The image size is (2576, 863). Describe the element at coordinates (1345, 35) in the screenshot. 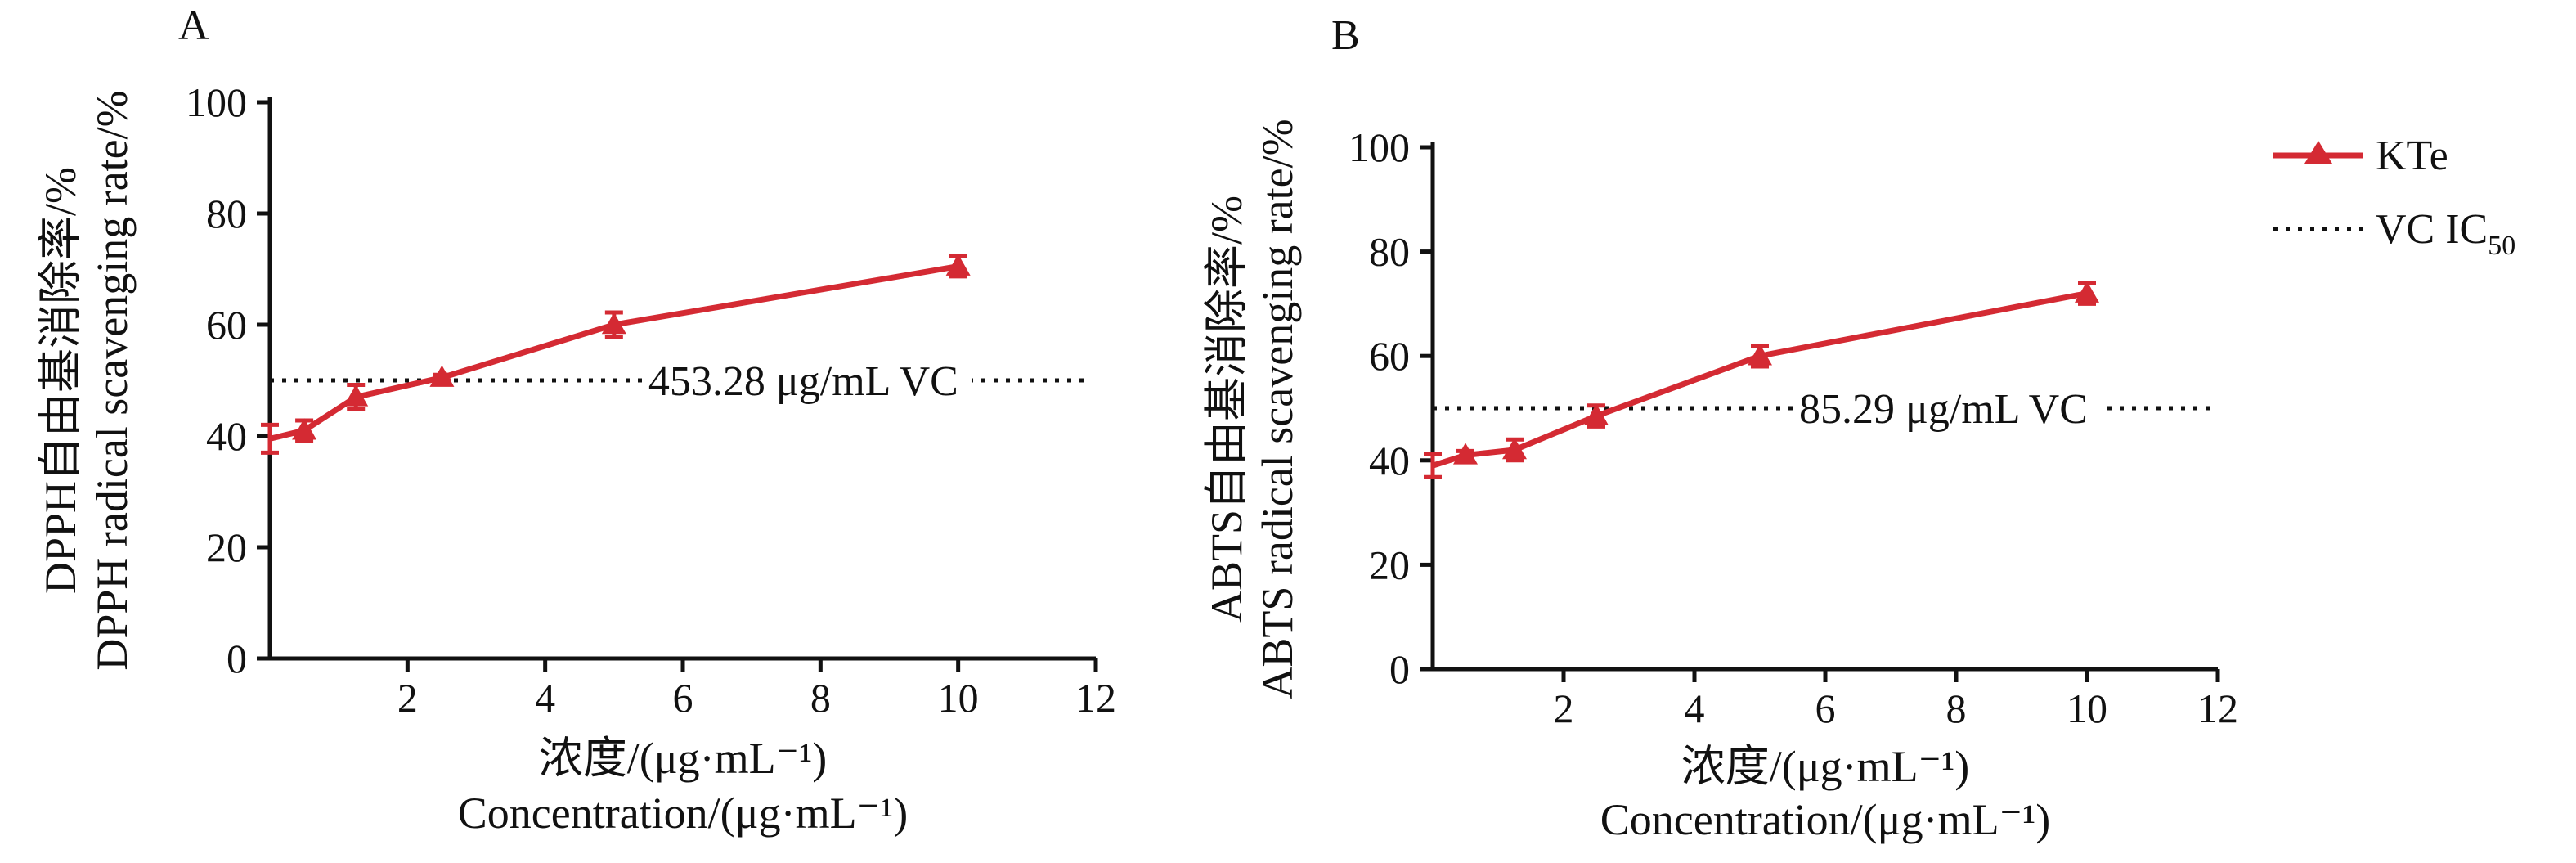

I see `panel-label: B` at that location.